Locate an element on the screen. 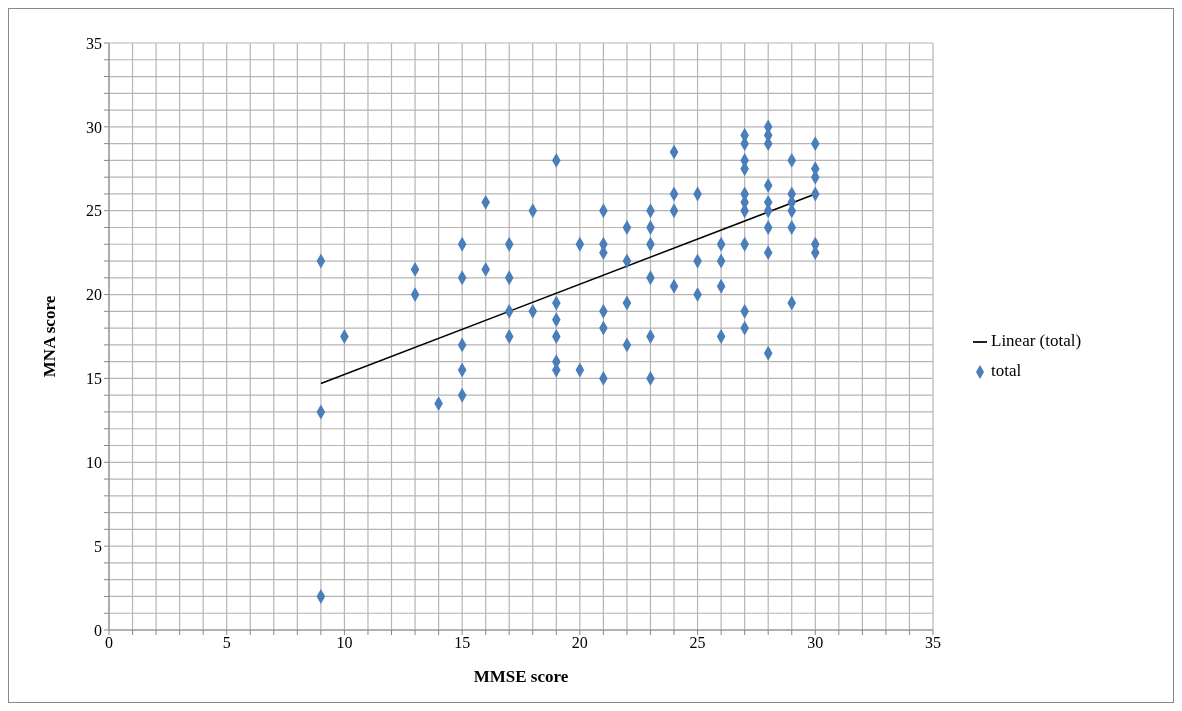  y-tick-label: 25 is located at coordinates (94, 211).